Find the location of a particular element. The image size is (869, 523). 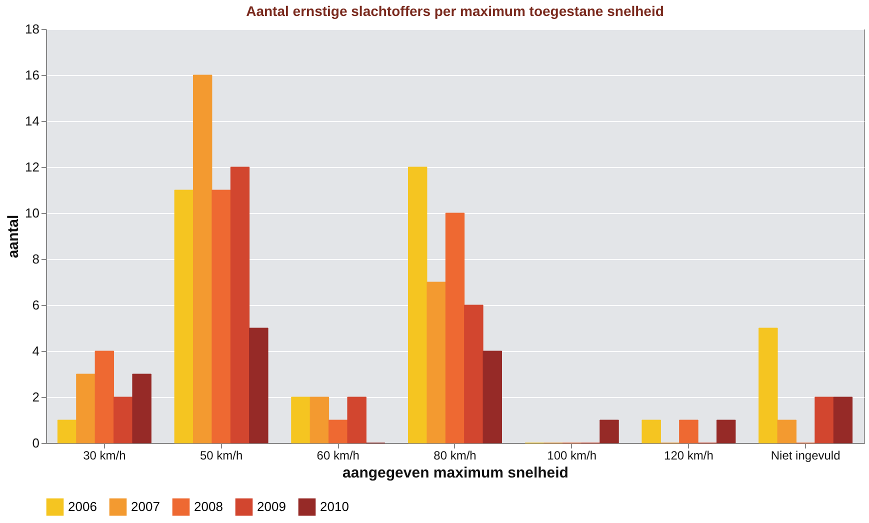

legend-label: 2008 is located at coordinates (208, 506).